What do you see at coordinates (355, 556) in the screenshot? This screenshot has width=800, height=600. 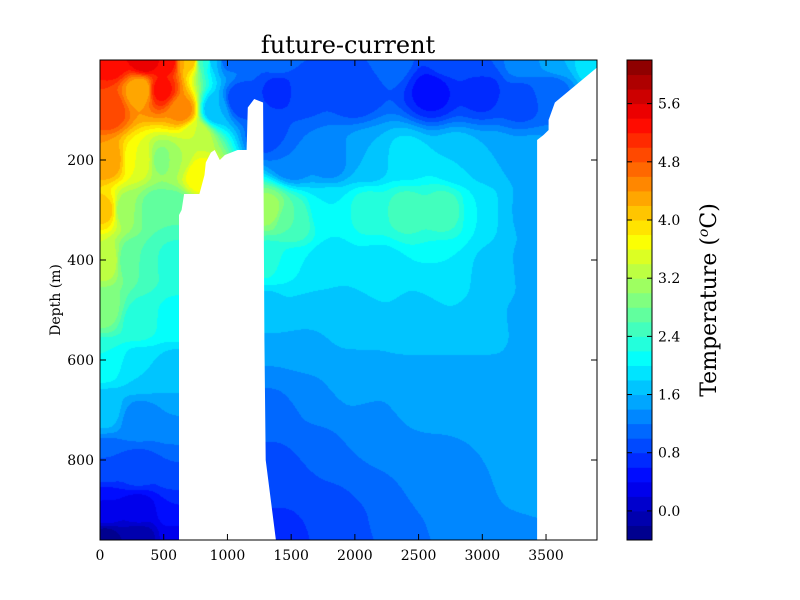 I see `x-tick-label: 2000` at bounding box center [355, 556].